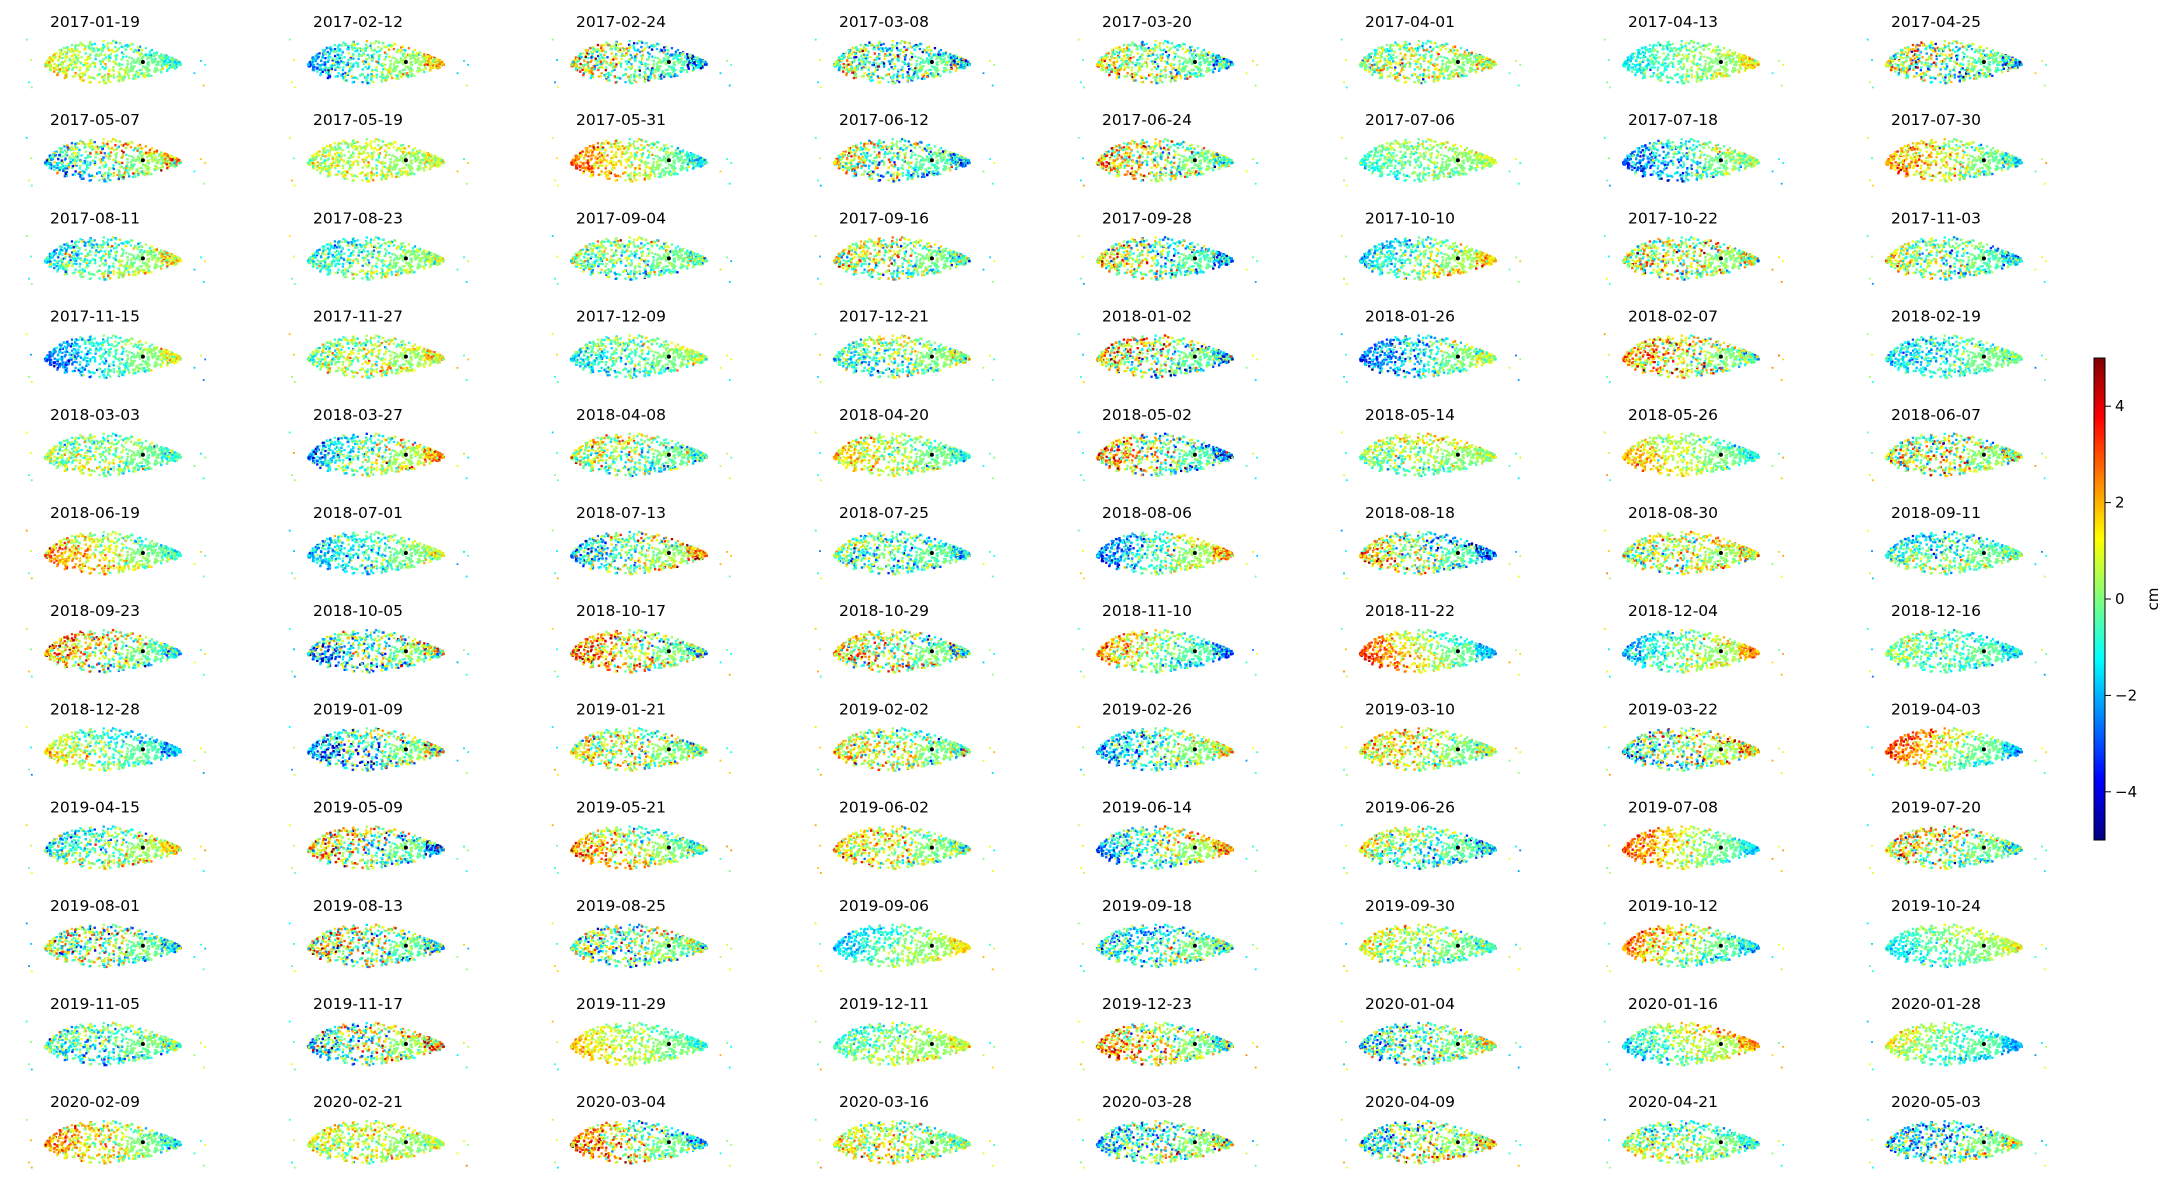 The image size is (2171, 1189). Describe the element at coordinates (379, 64) in the screenshot. I see `panel-points` at that location.